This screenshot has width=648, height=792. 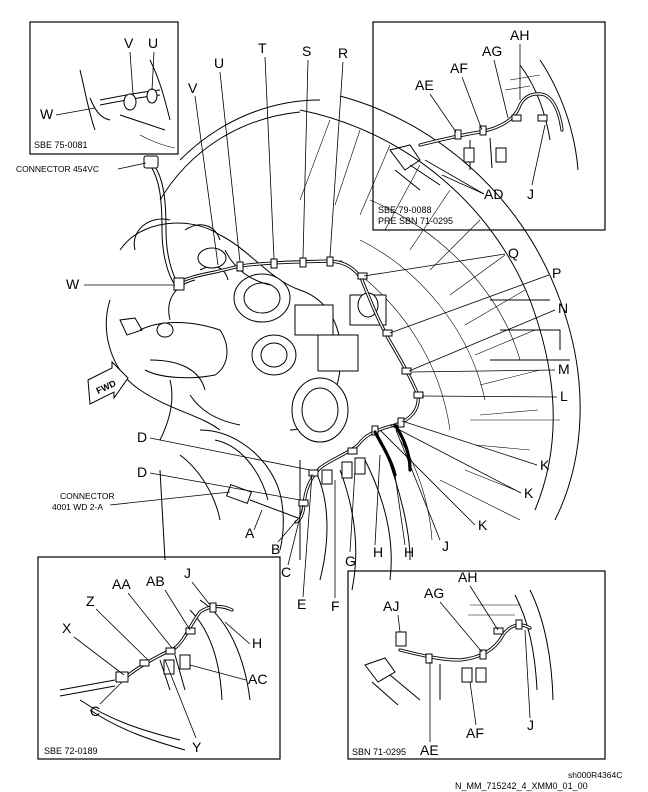 I want to click on label-L: L, so click(x=564, y=396).